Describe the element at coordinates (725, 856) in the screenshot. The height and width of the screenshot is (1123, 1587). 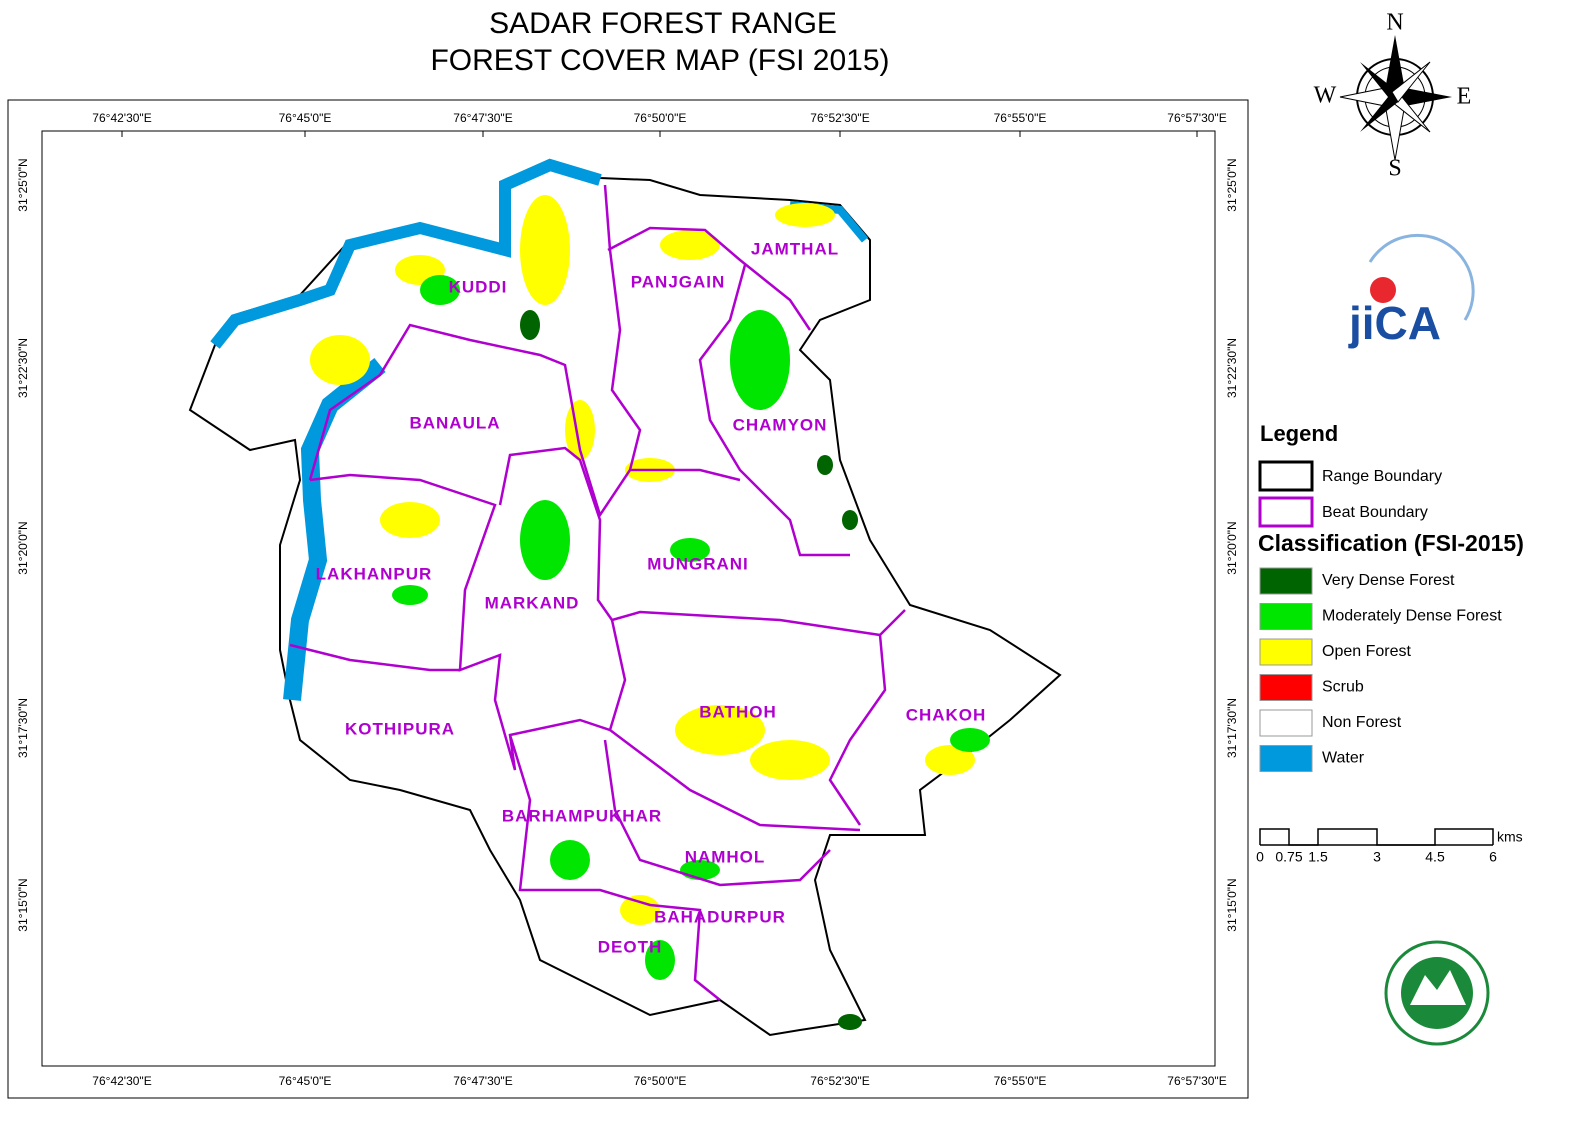
I see `beat-label: NAMHOL` at that location.